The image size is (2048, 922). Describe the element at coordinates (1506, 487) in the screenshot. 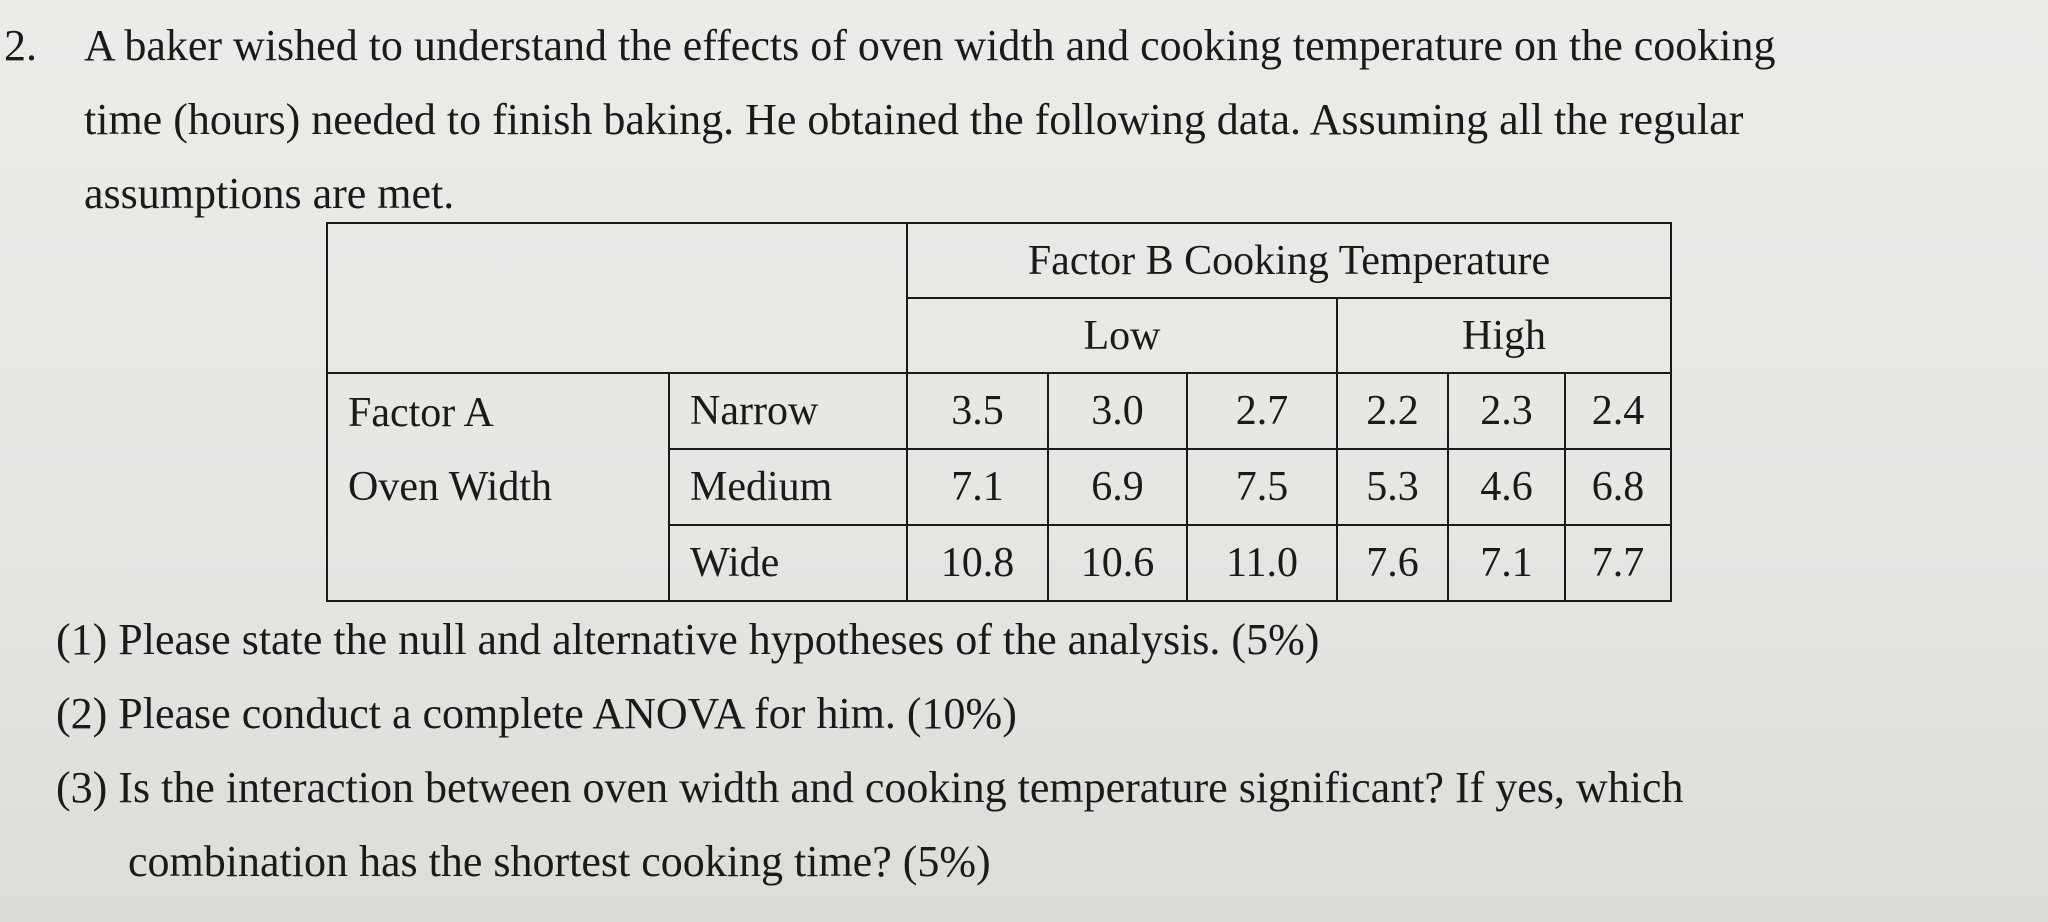

I see `table-cell: 4.6` at that location.